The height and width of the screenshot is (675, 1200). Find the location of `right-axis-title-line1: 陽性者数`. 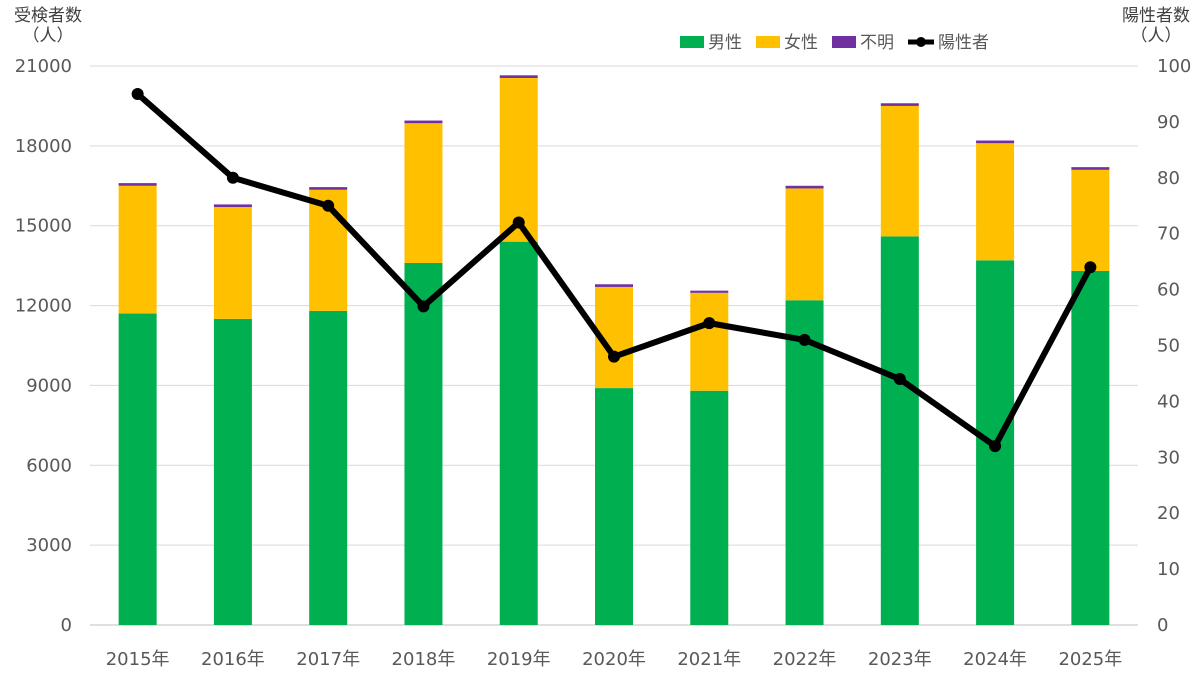

right-axis-title-line1: 陽性者数 is located at coordinates (1156, 16).